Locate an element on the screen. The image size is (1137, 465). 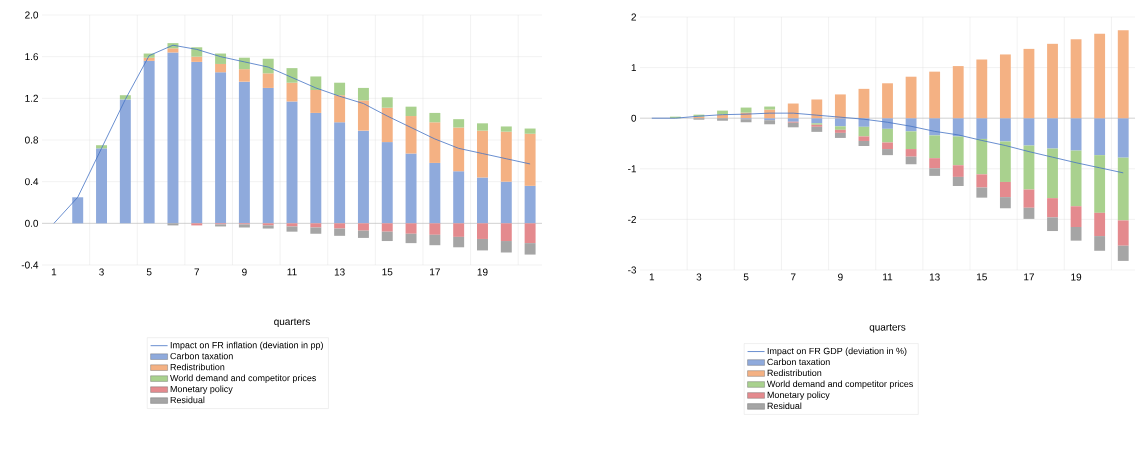
y-tick-label: 0 is located at coordinates (634, 118).